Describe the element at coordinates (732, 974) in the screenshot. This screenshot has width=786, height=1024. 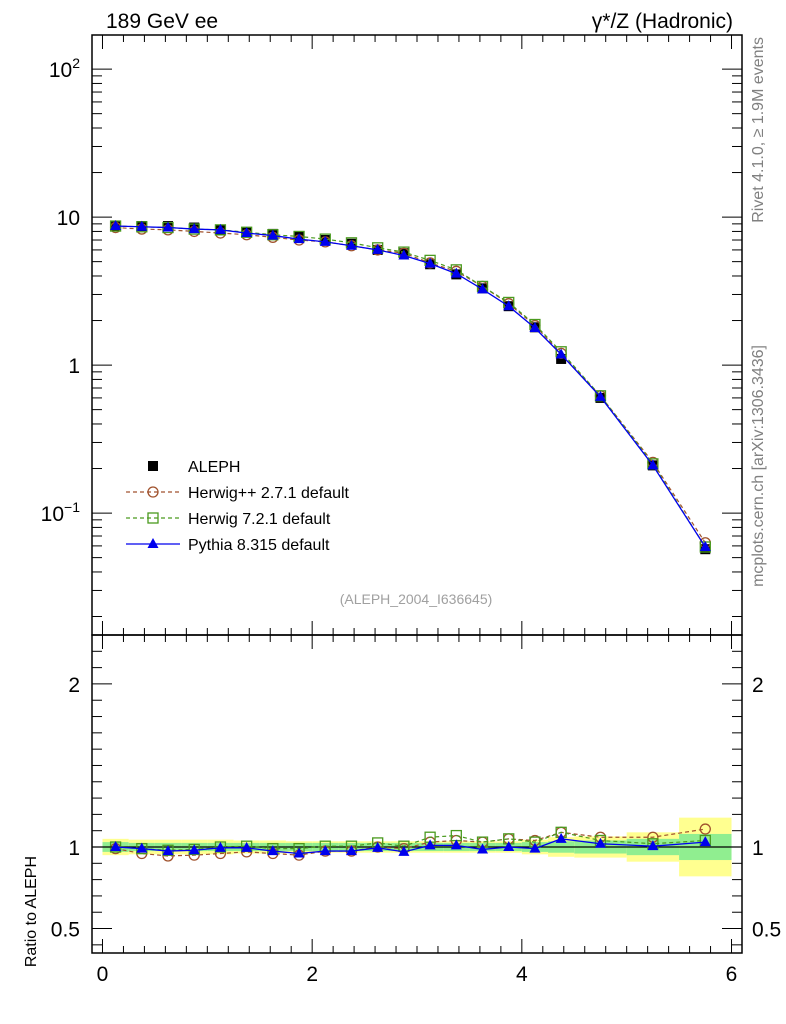
I see `x-tick-label: 6` at that location.